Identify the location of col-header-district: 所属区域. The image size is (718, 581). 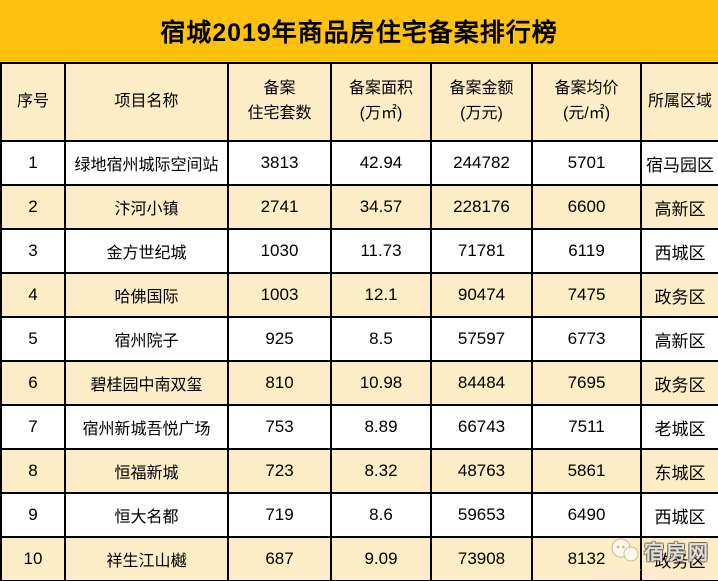
(679, 102).